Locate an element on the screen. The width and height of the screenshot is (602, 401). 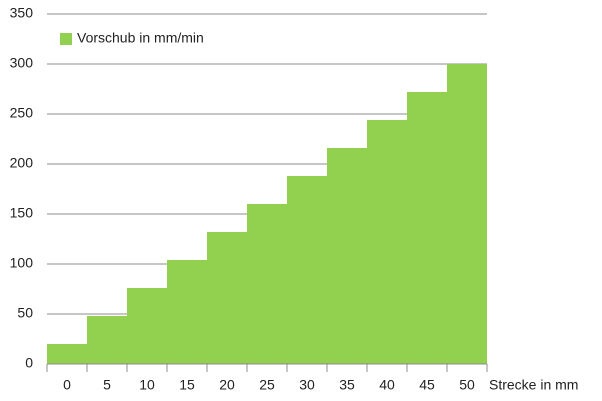
y-tick-label: 0 is located at coordinates (29, 363).